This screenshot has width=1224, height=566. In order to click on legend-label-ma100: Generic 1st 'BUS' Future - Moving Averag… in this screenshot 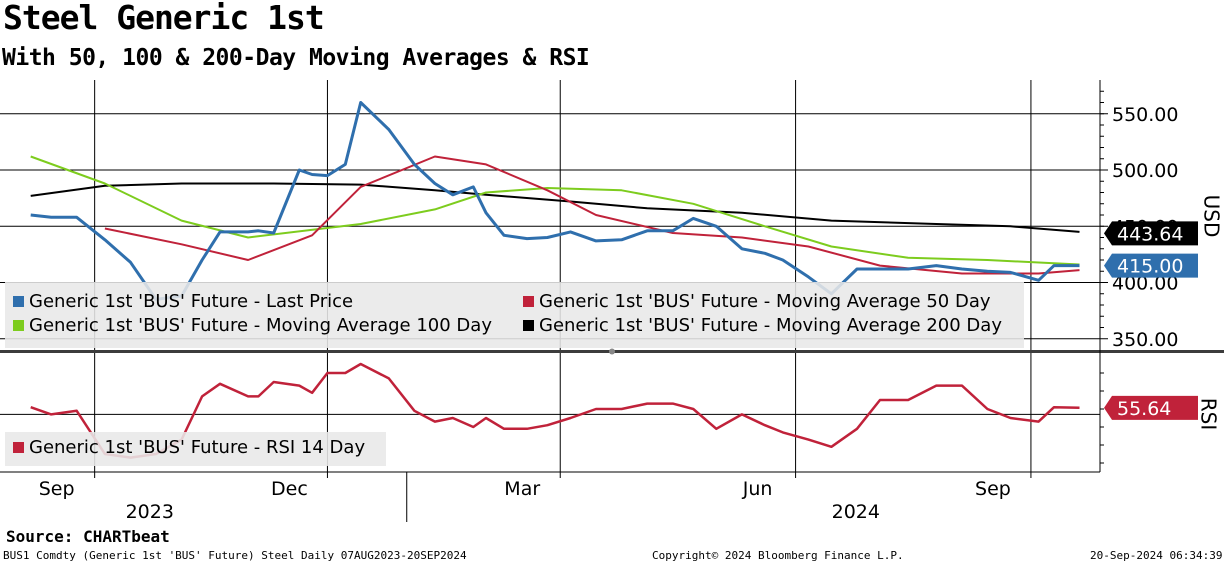, I will do `click(260, 325)`.